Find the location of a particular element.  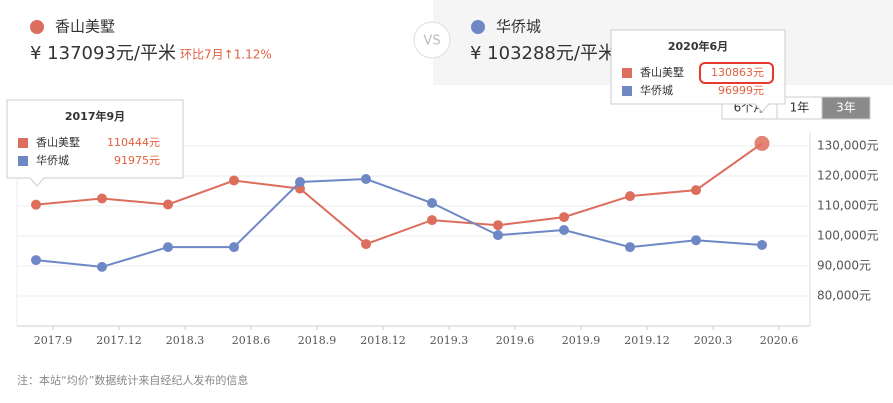

right-price: ¥ 103288元/平米 is located at coordinates (543, 53).